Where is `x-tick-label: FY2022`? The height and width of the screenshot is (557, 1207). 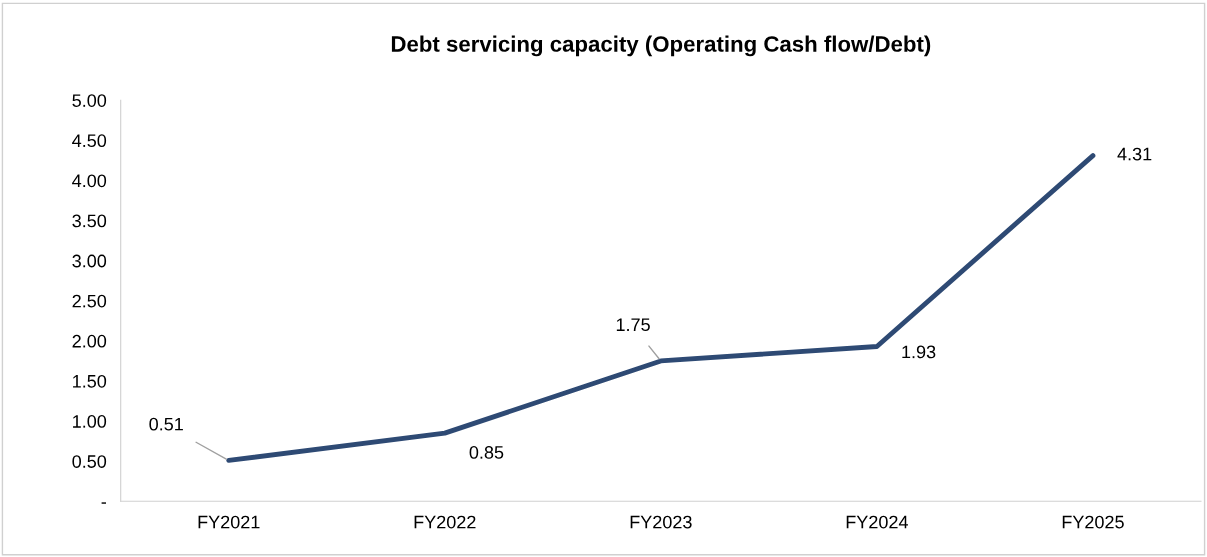
x-tick-label: FY2022 is located at coordinates (445, 522).